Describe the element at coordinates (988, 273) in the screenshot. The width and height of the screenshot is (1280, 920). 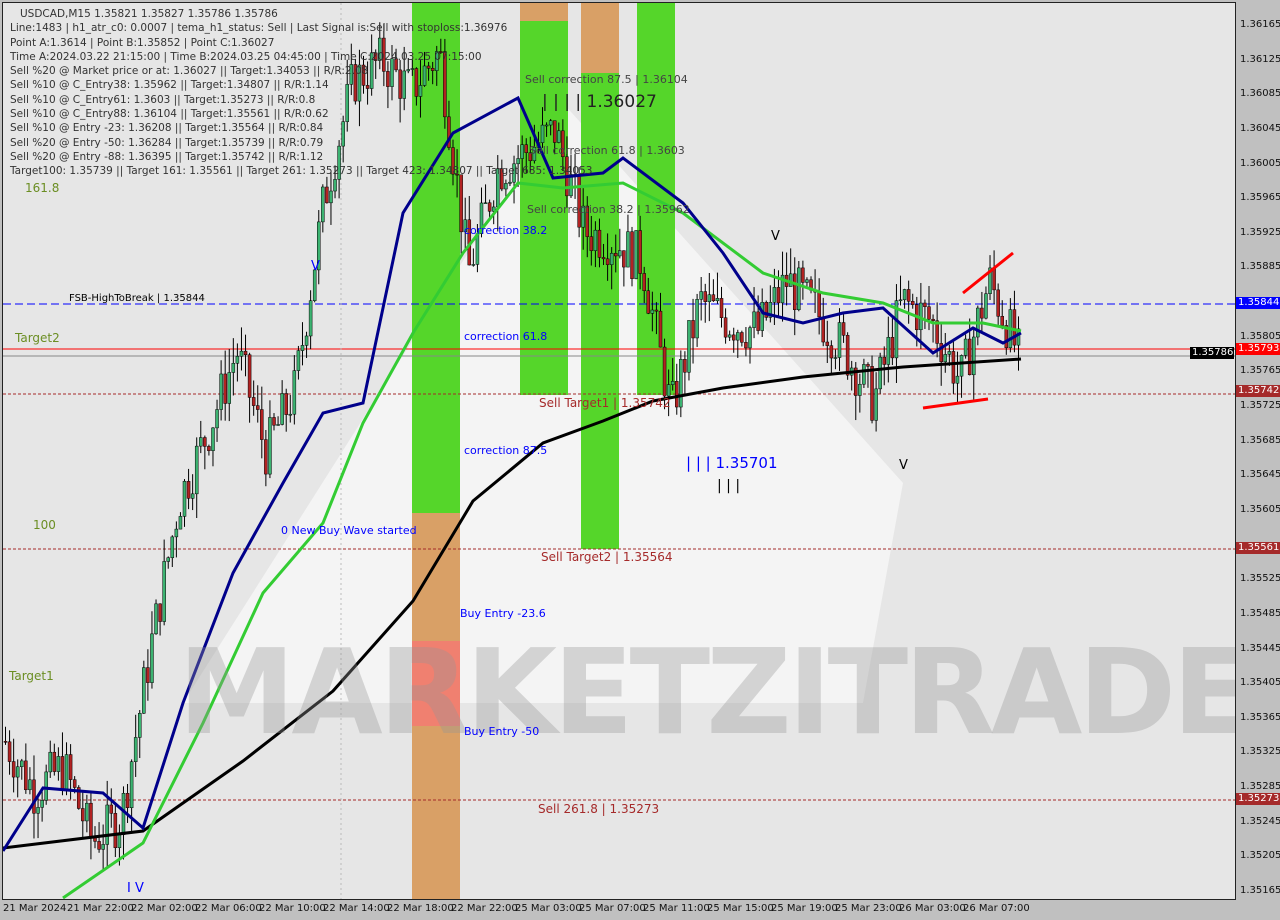
I see `trend-line-upper` at that location.